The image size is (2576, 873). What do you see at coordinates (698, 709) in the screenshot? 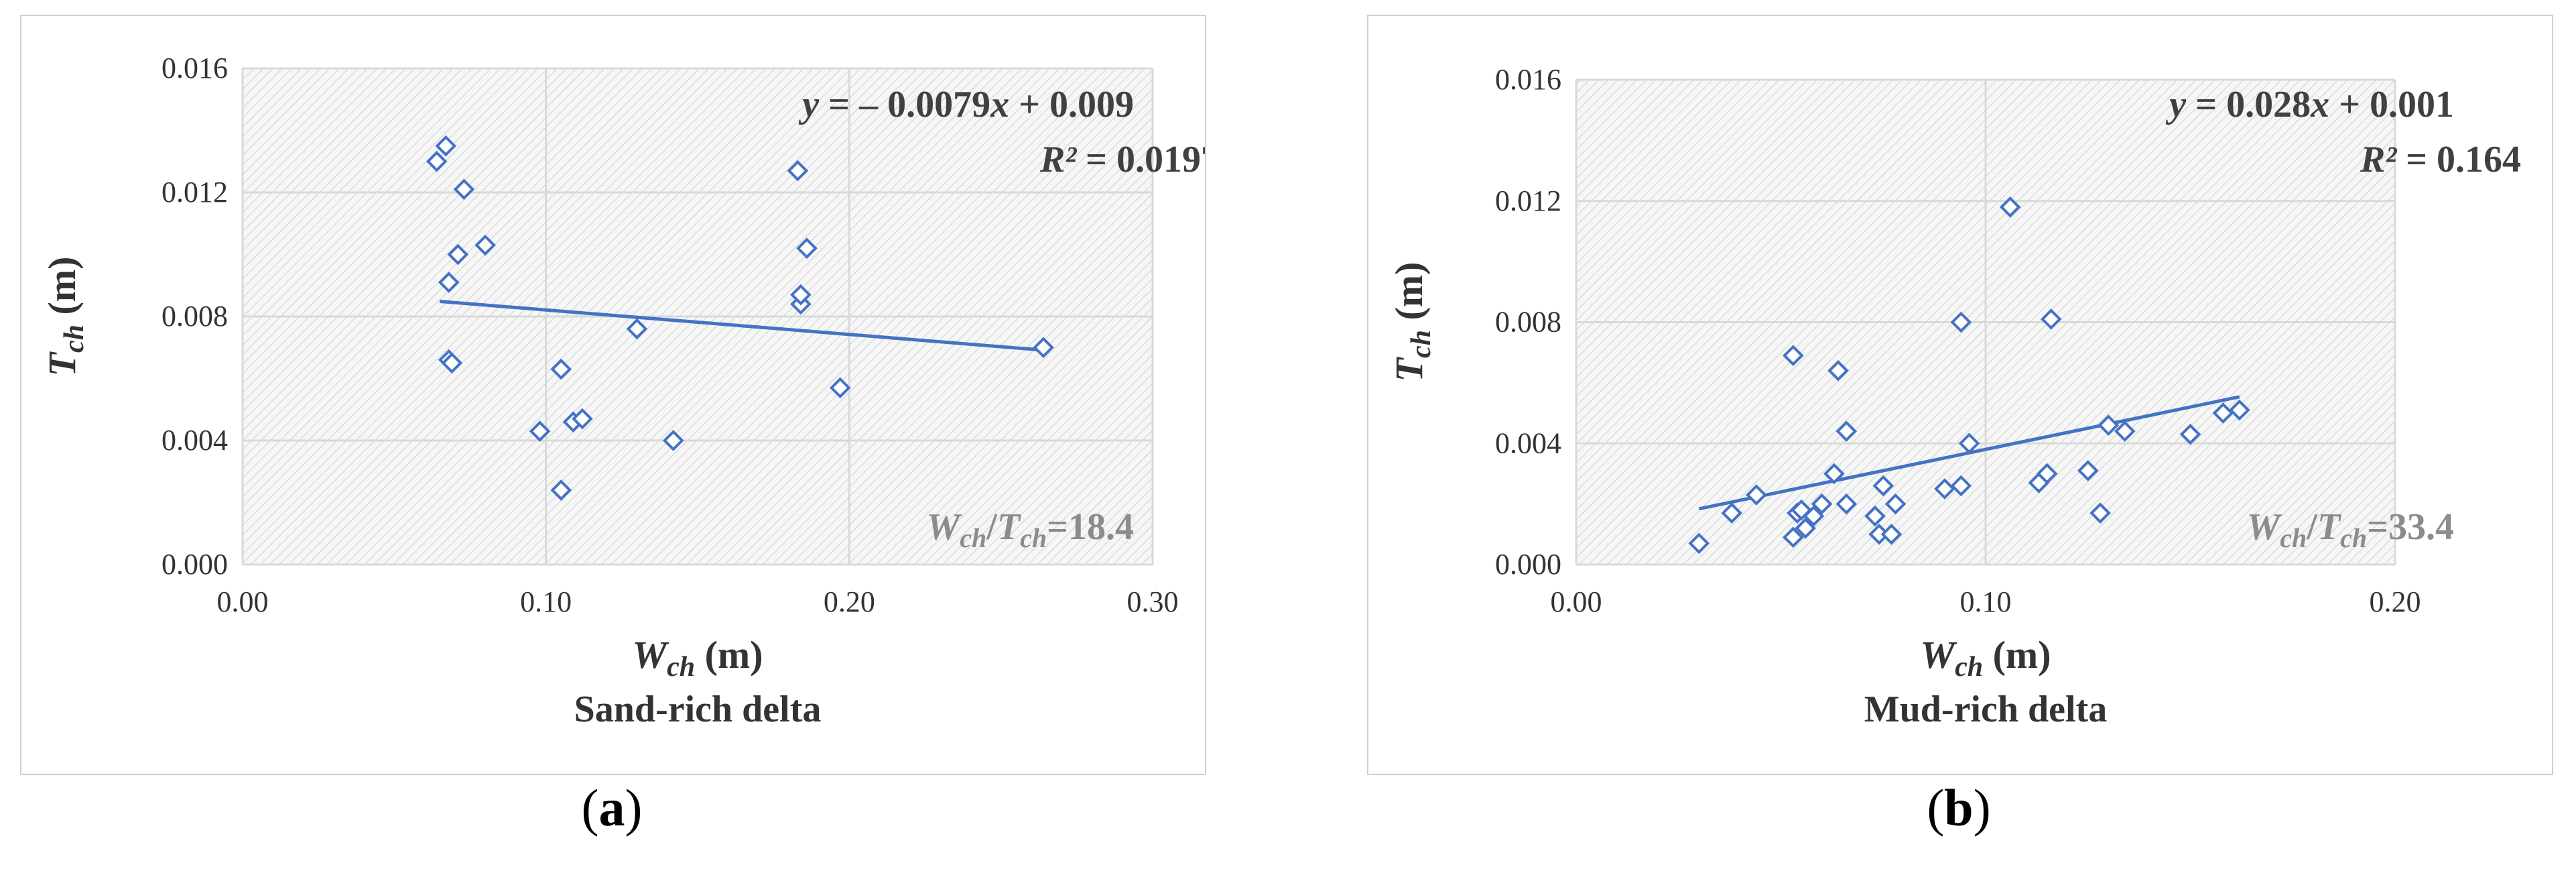
I see `delta-type-label: Sand-rich delta` at bounding box center [698, 709].